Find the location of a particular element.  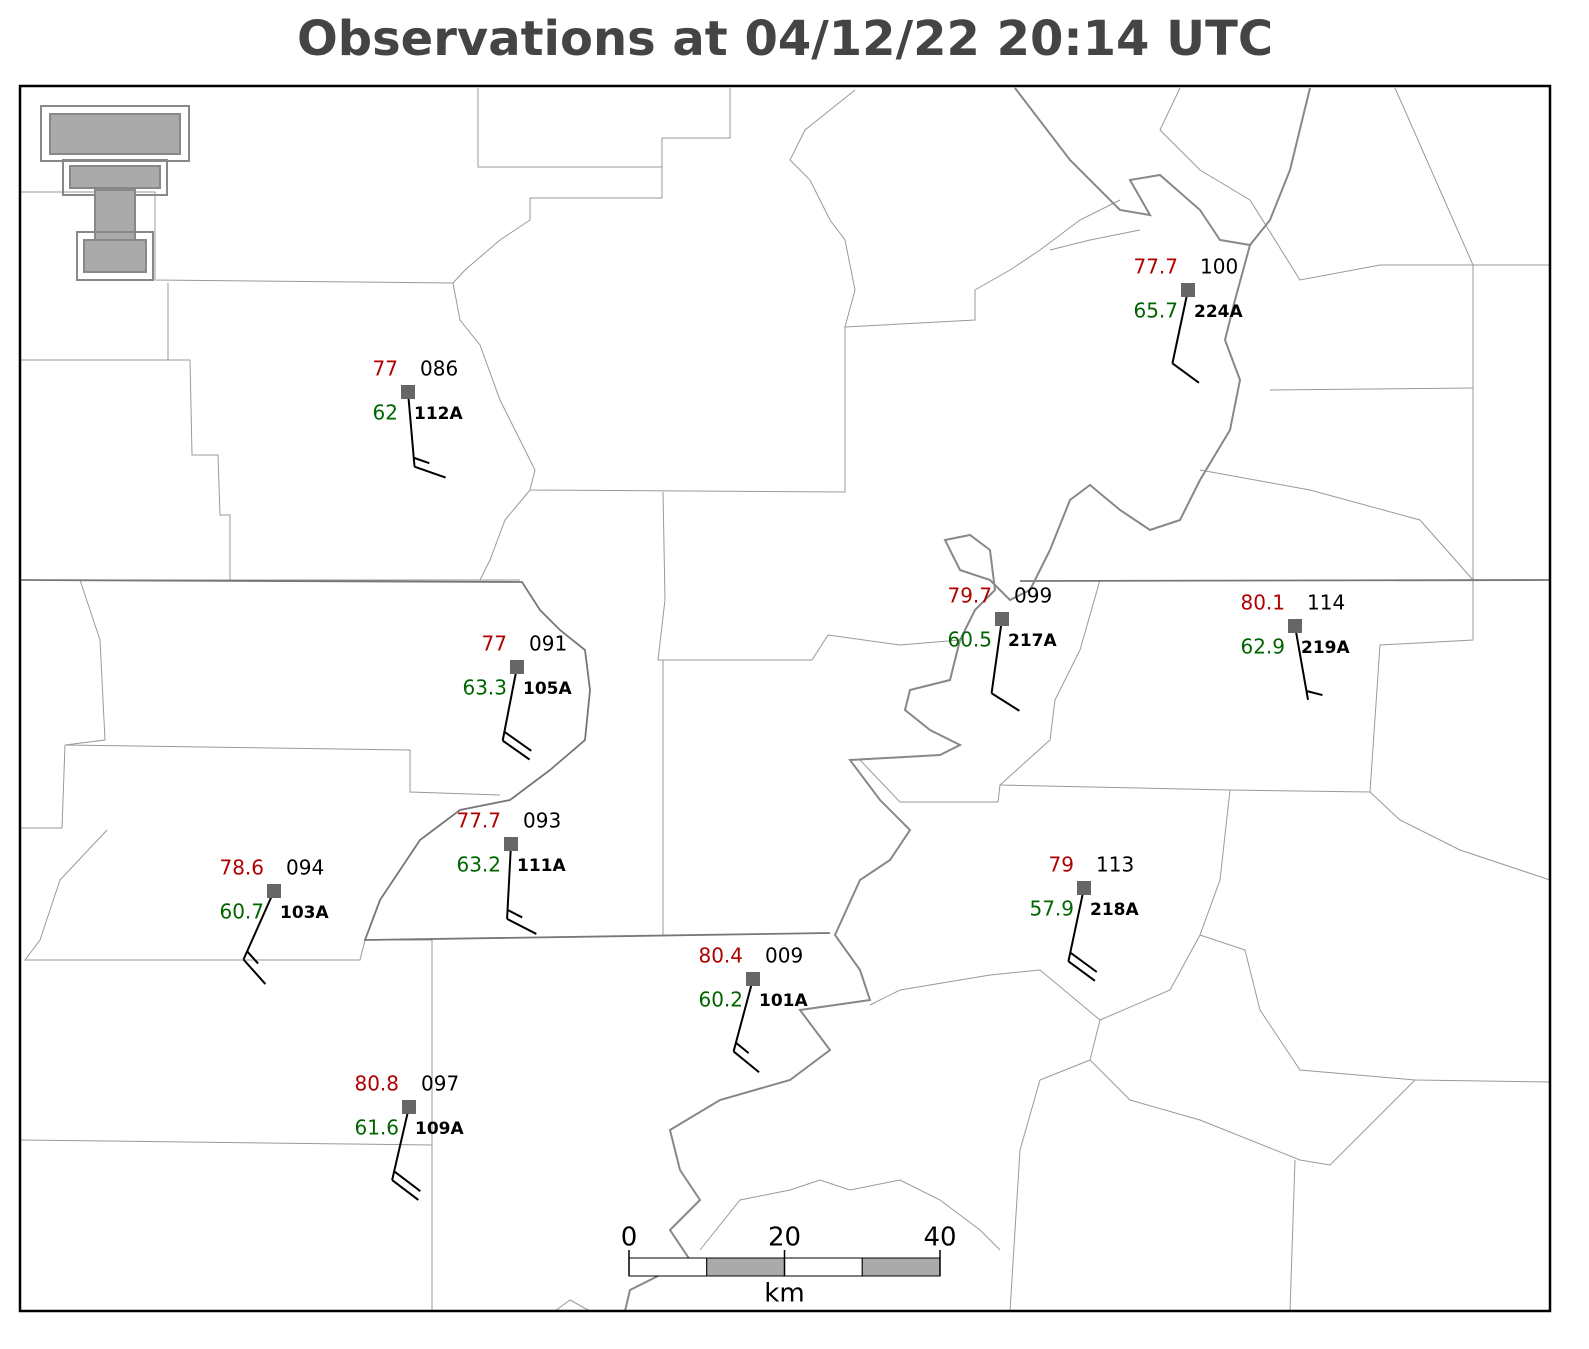

title: Observations at 04/12/22 20:14 UTC is located at coordinates (785, 39).